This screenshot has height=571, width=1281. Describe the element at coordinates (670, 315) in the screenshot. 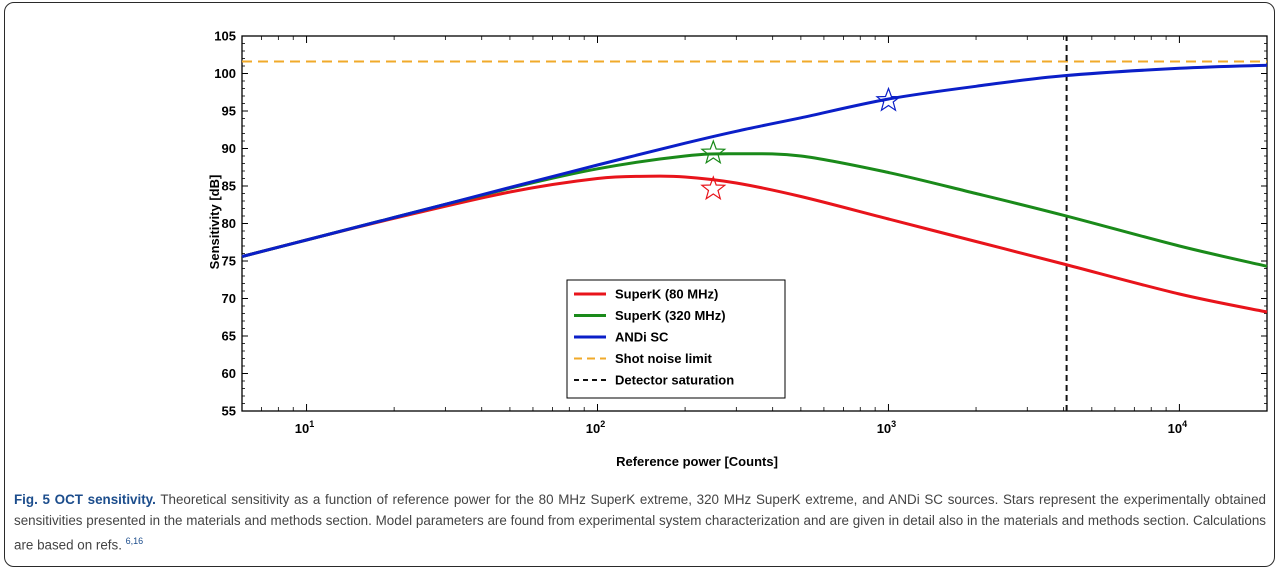

I see `legend-label: SuperK (320 MHz)` at that location.